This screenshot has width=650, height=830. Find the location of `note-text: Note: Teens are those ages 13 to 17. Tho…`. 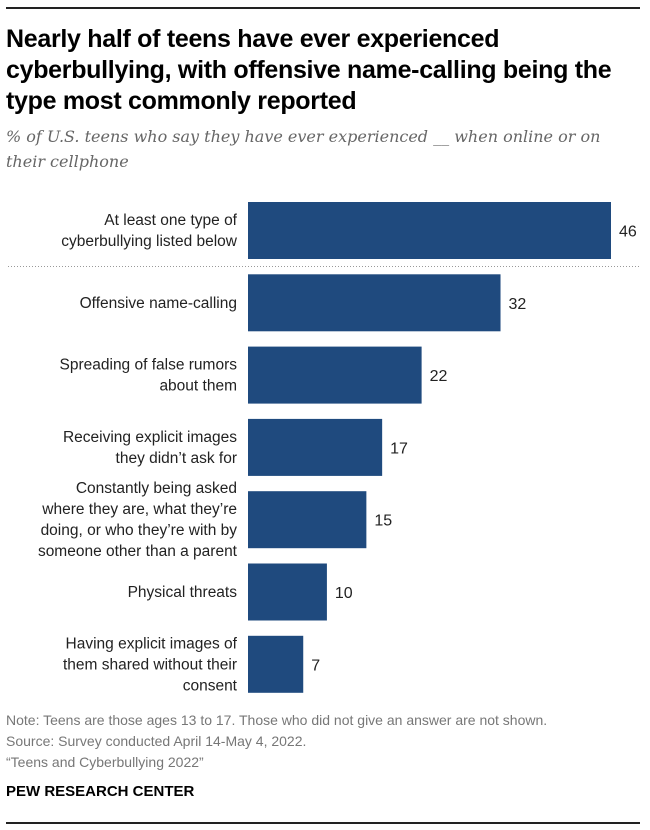

note-text: Note: Teens are those ages 13 to 17. Tho… is located at coordinates (277, 720).